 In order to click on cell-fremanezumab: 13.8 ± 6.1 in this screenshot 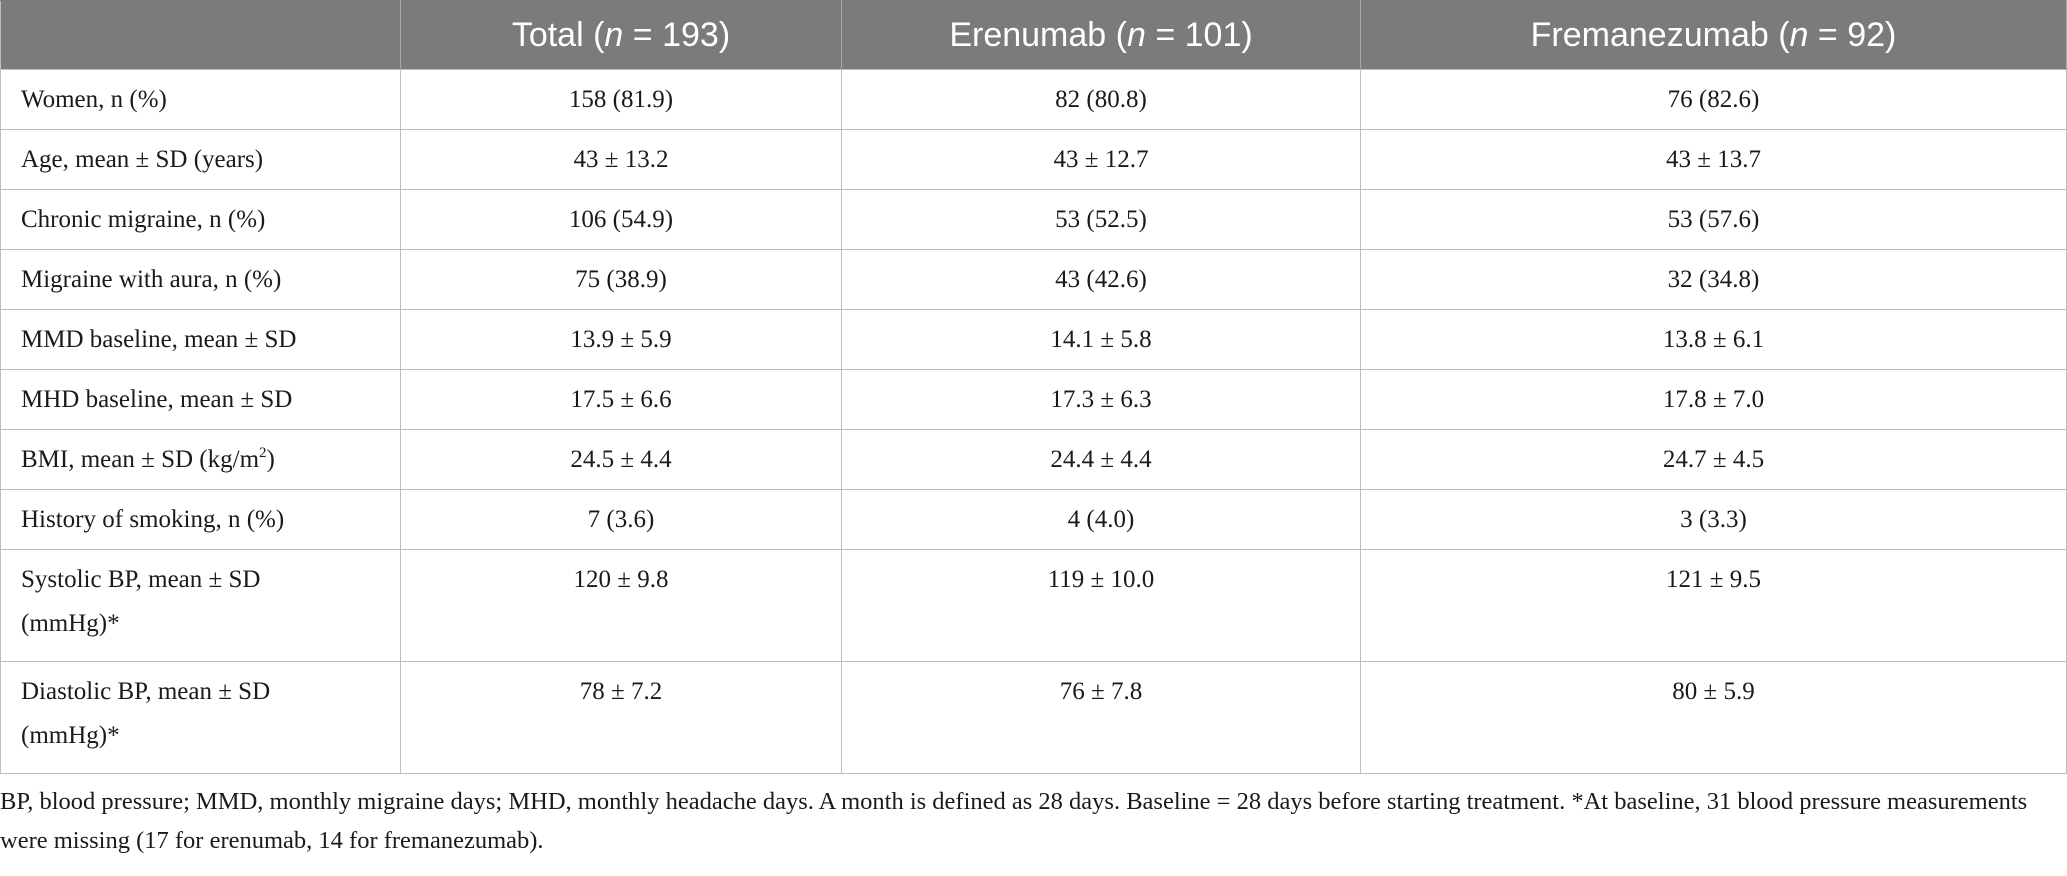, I will do `click(1713, 339)`.